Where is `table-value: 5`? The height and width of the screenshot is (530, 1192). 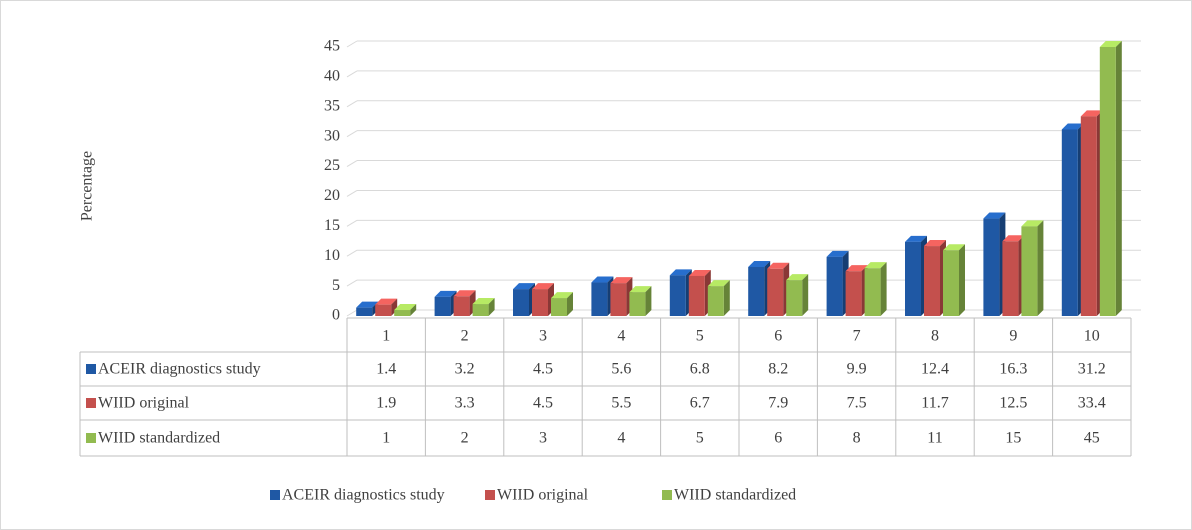 table-value: 5 is located at coordinates (700, 438).